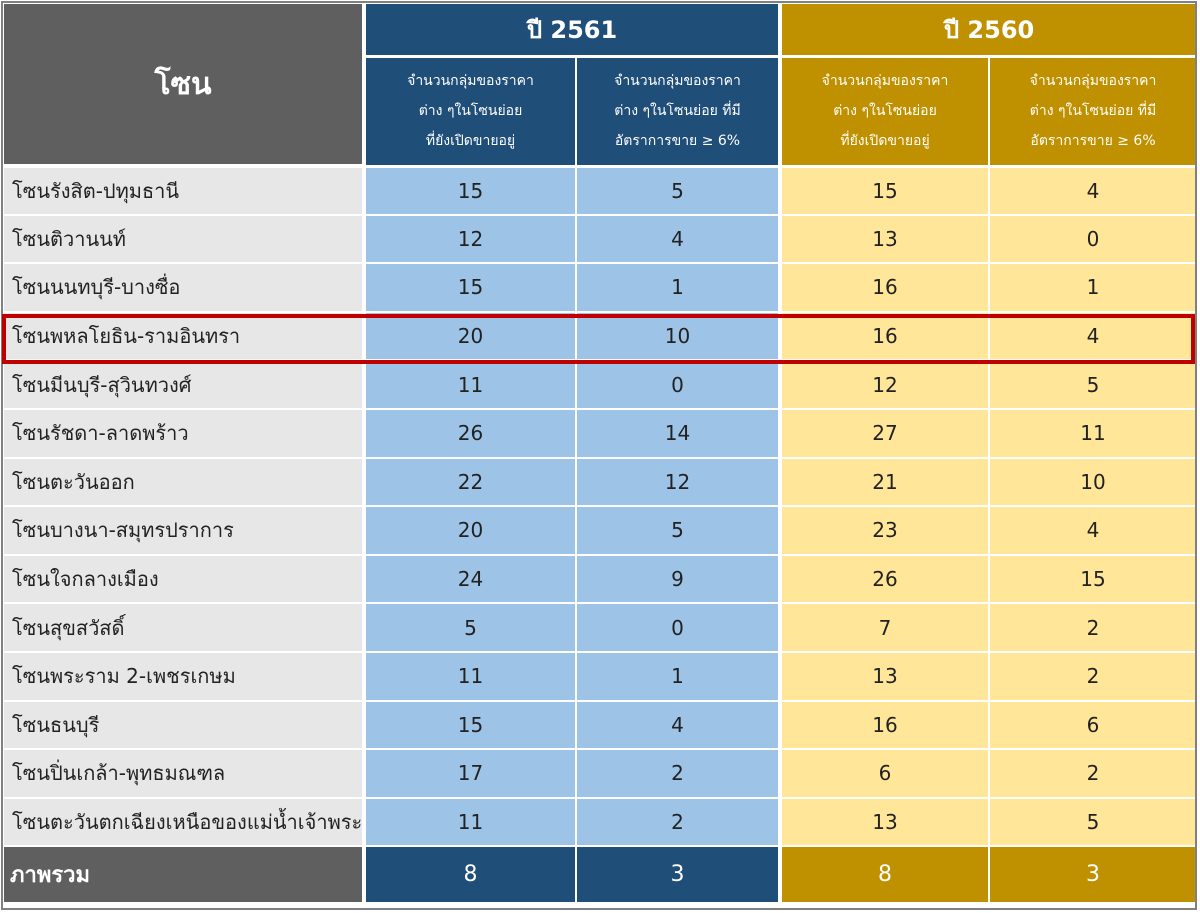 This screenshot has height=913, width=1200. Describe the element at coordinates (885, 874) in the screenshot. I see `total-y2560-open: 8` at that location.